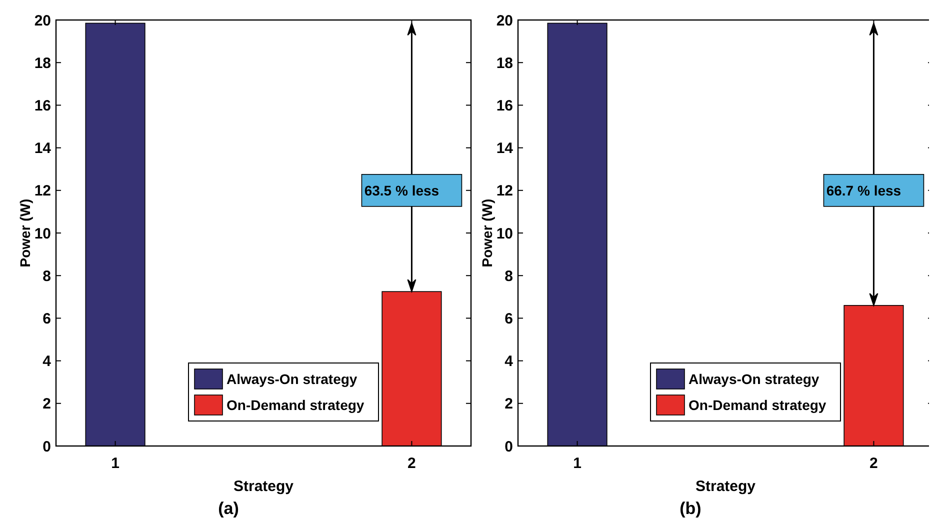 The height and width of the screenshot is (523, 937). Describe the element at coordinates (864, 190) in the screenshot. I see `annotation: 66.7 % less` at that location.